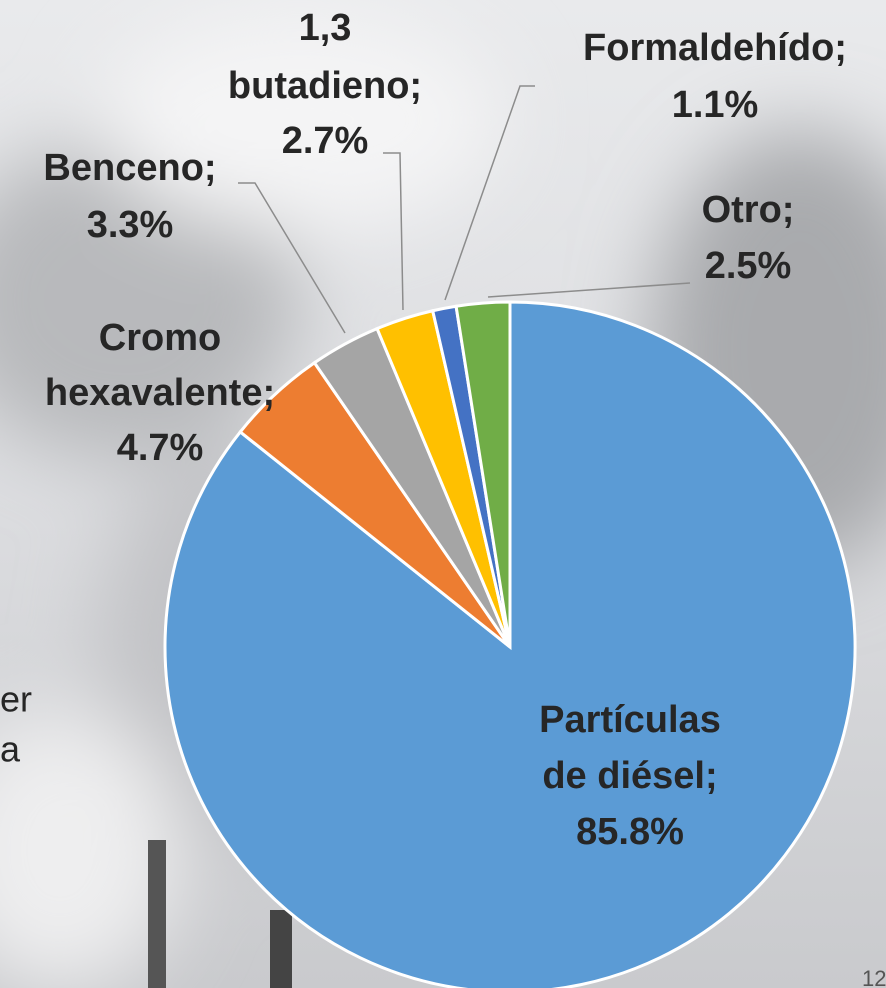 This screenshot has height=988, width=886. I want to click on data-label-category: 1,3 butadieno;, so click(325, 57).